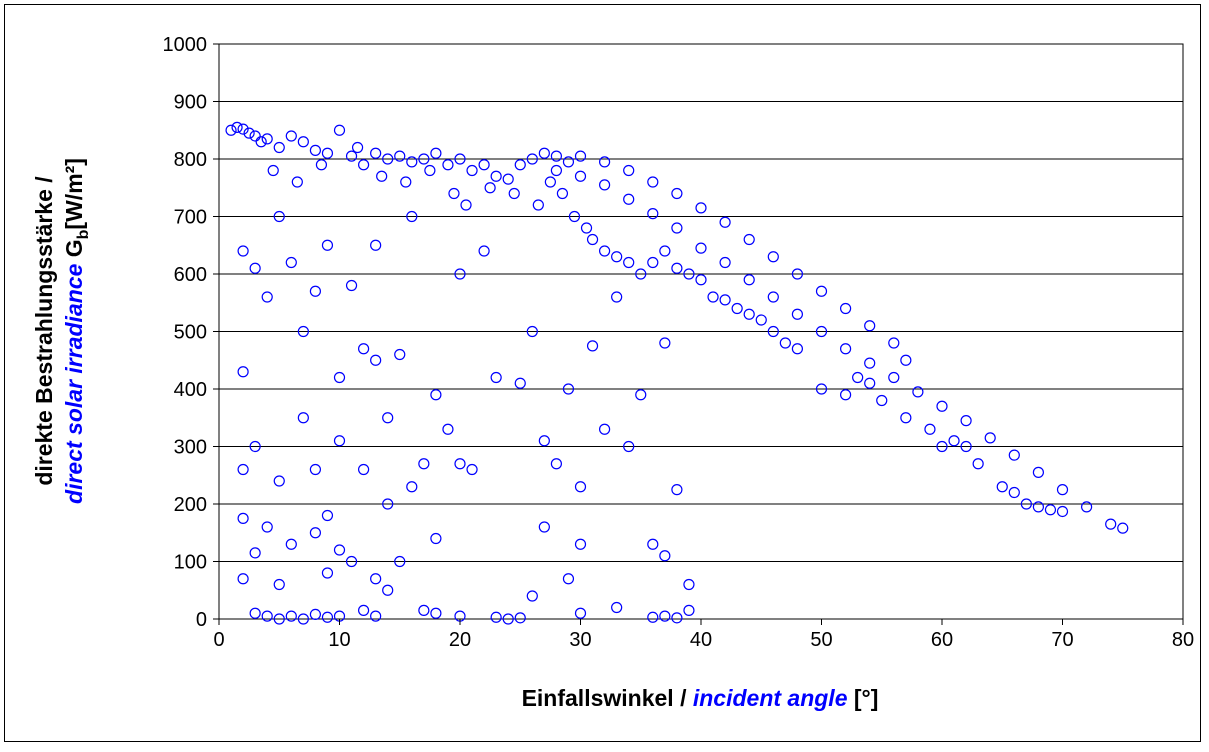 The height and width of the screenshot is (752, 1209). Describe the element at coordinates (190, 505) in the screenshot. I see `y-tick-label: 200` at that location.